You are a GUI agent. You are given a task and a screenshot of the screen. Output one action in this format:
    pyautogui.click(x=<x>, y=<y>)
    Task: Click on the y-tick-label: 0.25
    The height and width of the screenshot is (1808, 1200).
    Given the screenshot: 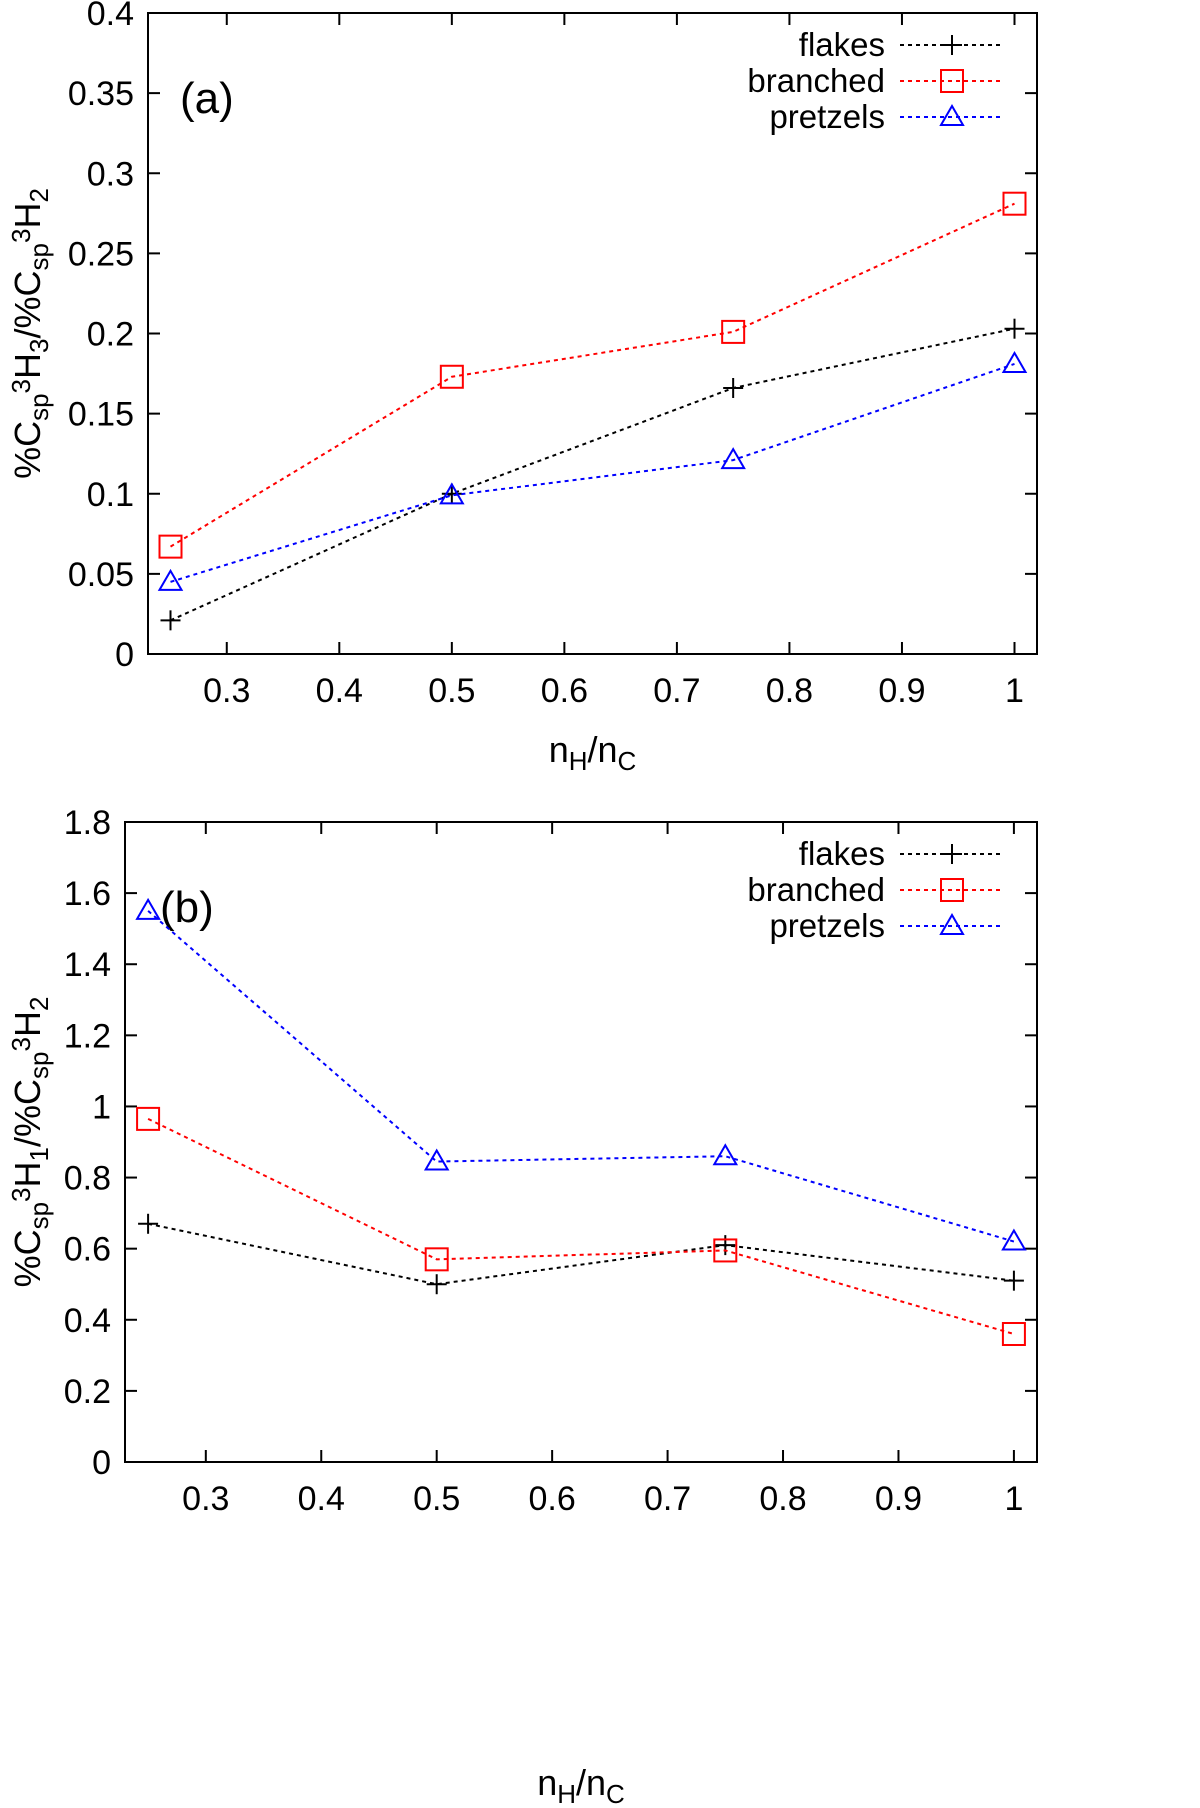 What is the action you would take?
    pyautogui.click(x=101, y=254)
    